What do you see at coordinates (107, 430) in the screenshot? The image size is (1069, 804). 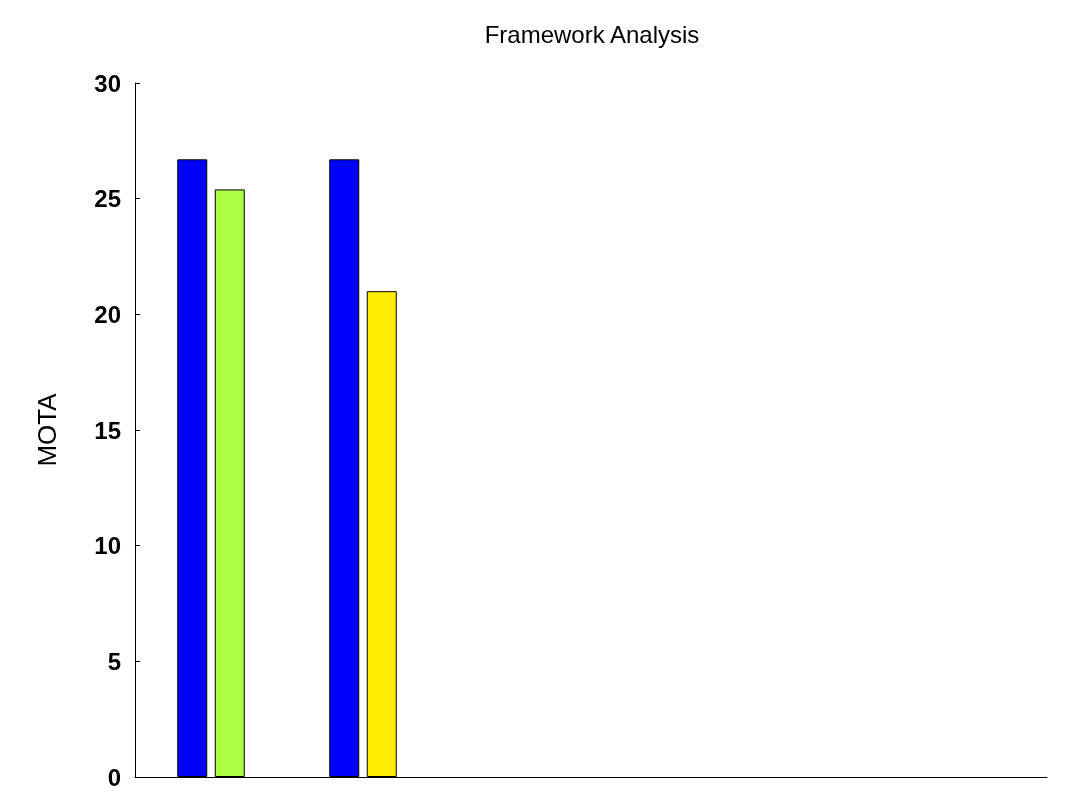 I see `y-tick-label: 15` at bounding box center [107, 430].